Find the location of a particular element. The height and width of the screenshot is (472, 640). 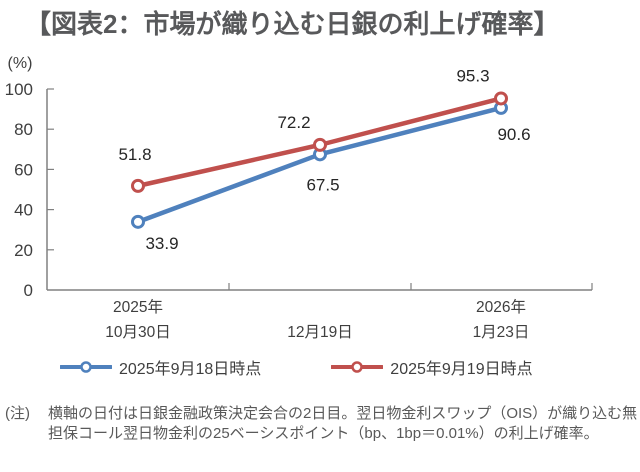

x-tick-label: 2025年 is located at coordinates (138, 307).